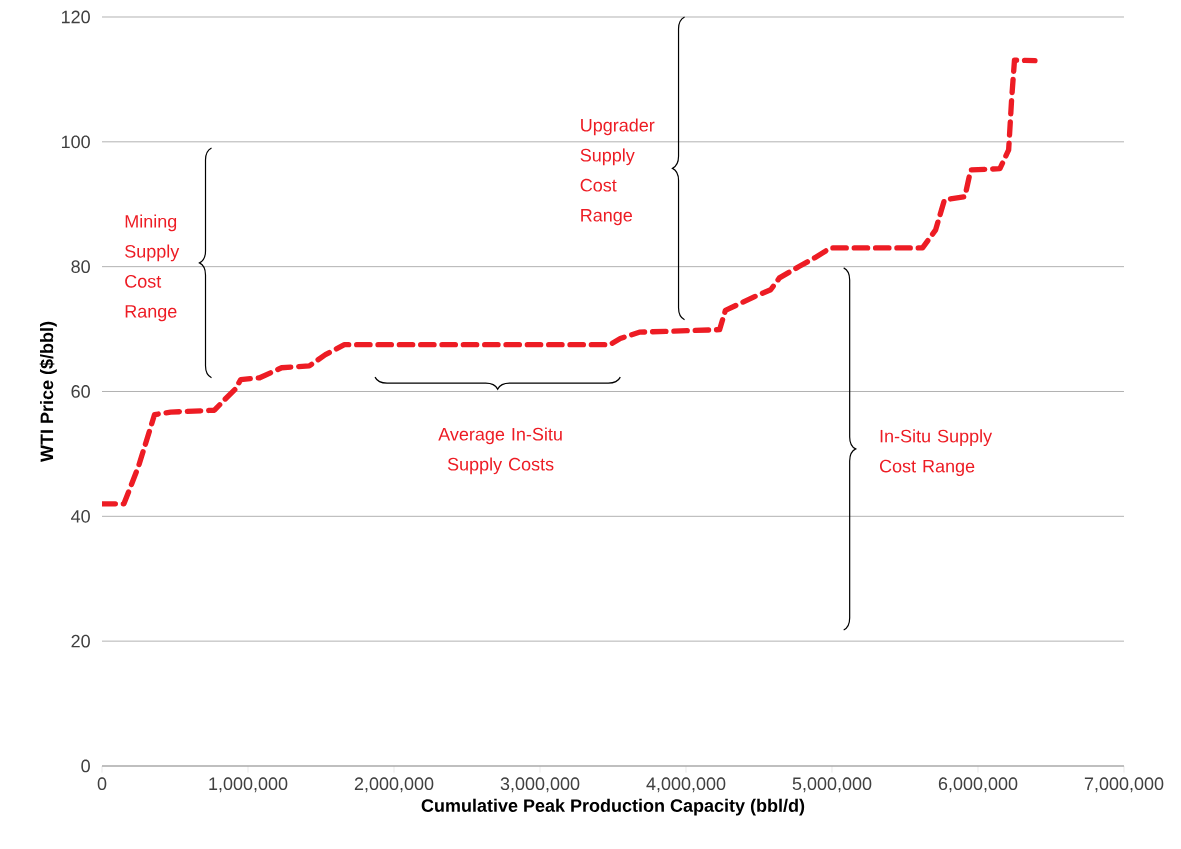 The image size is (1181, 849). Describe the element at coordinates (617, 172) in the screenshot. I see `annotation: Upgrader Supply Cost Range` at that location.